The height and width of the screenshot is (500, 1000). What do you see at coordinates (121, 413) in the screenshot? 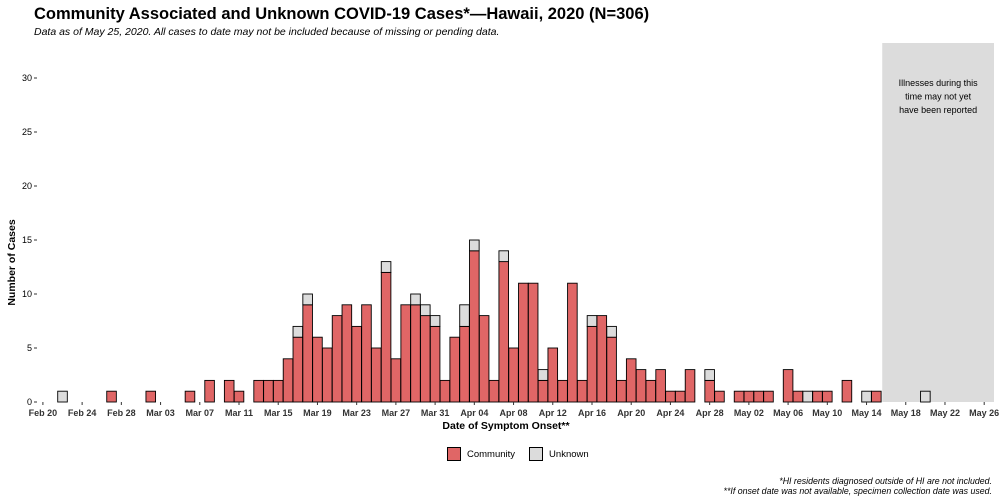
I see `x-tick-label: Feb 28` at bounding box center [121, 413].